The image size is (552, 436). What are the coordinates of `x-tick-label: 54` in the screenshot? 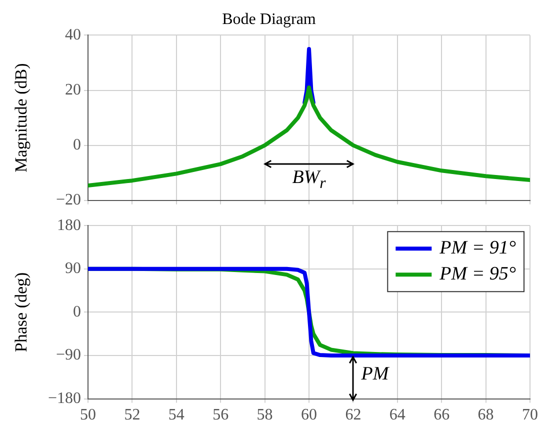 It's located at (176, 415).